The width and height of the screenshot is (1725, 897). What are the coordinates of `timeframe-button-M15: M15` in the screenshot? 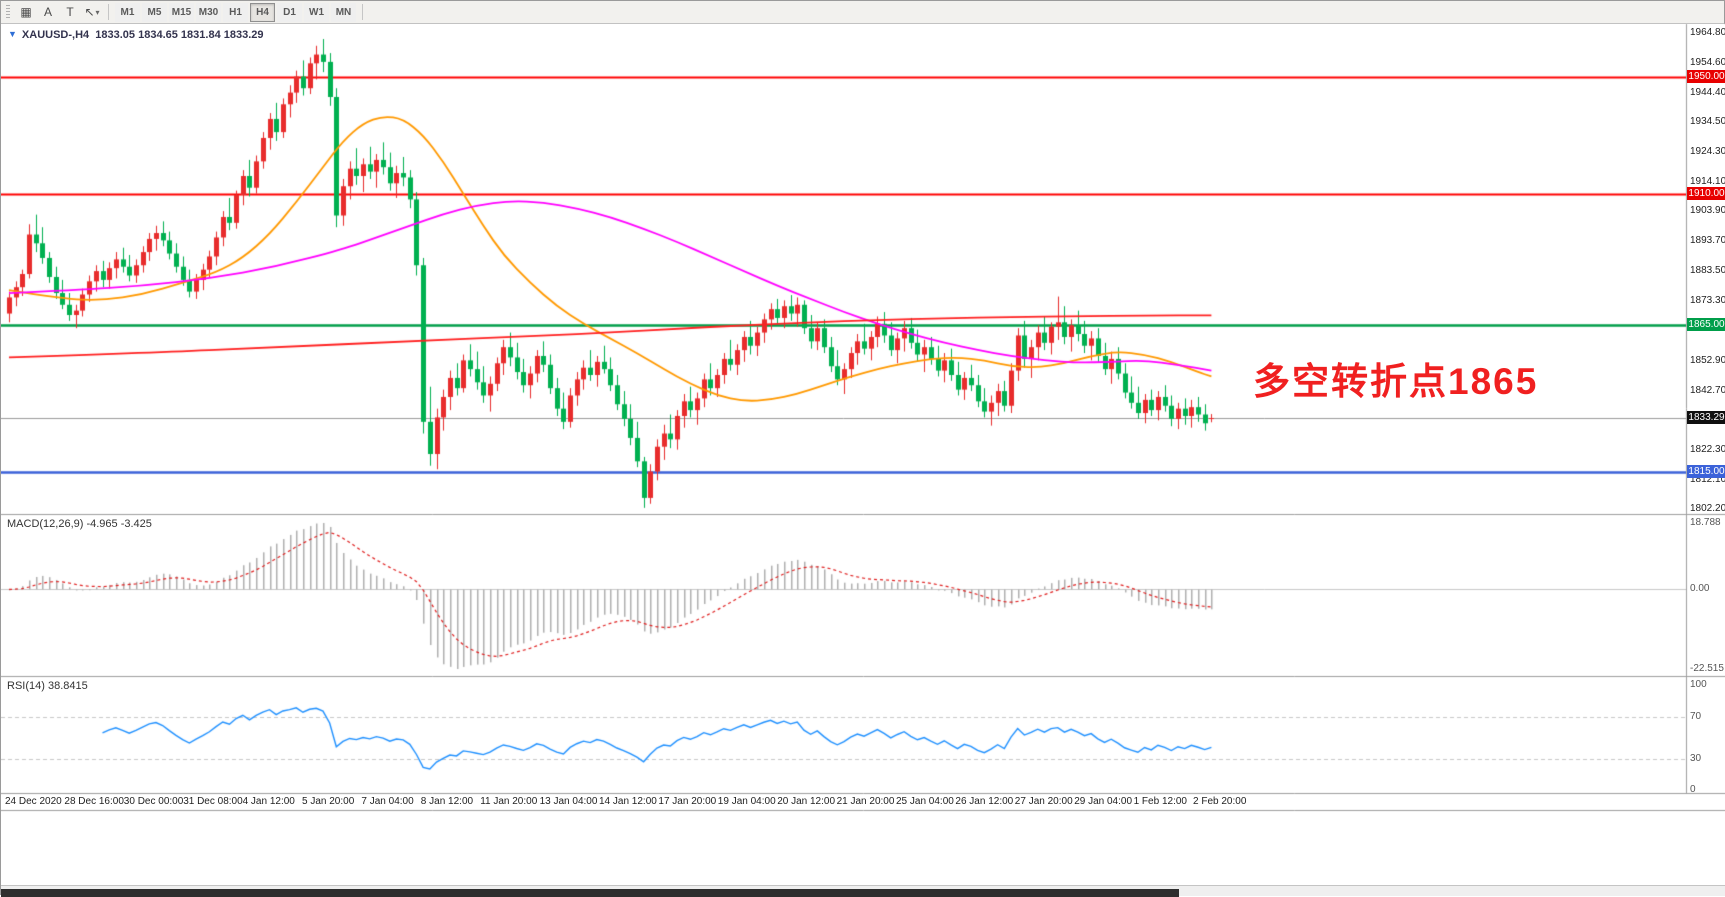 It's located at (181, 12).